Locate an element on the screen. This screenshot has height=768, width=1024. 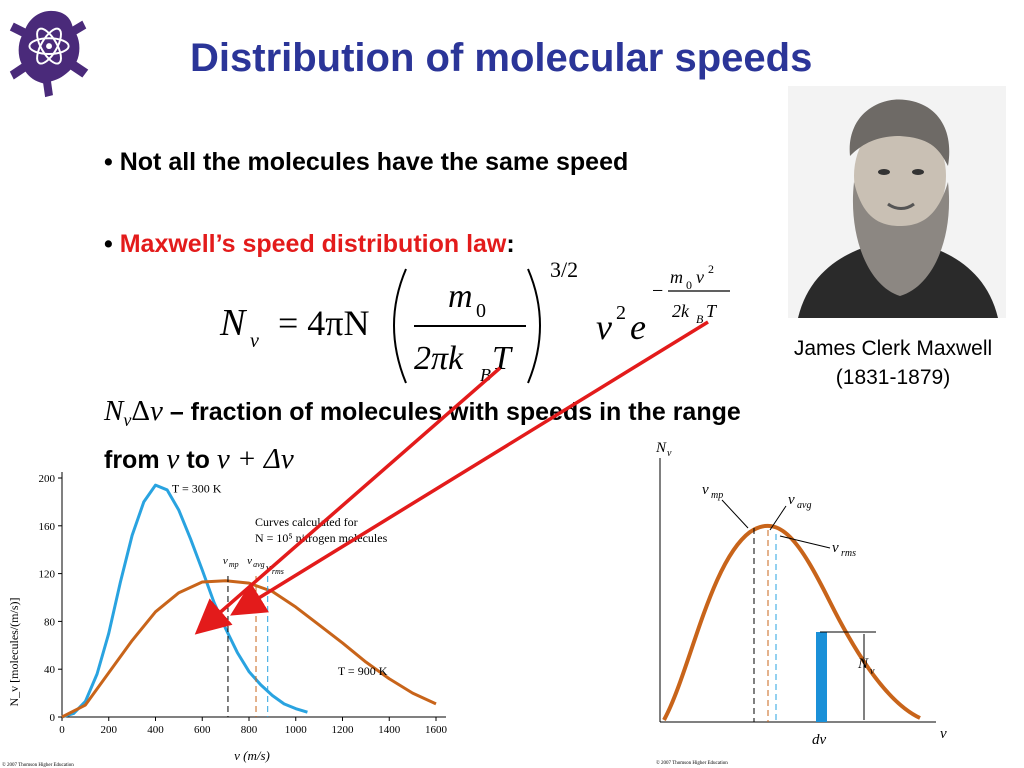
portrait-caption: James Clerk Maxwell (1831-1879) is located at coordinates (893, 363).